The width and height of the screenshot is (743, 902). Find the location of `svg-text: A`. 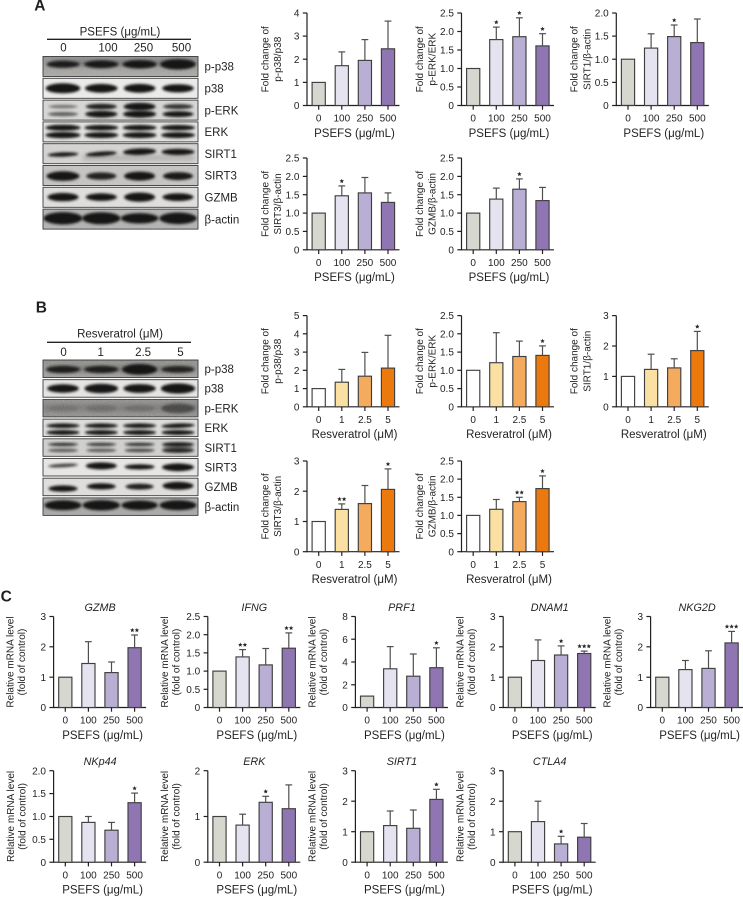

svg-text: A is located at coordinates (39, 7).